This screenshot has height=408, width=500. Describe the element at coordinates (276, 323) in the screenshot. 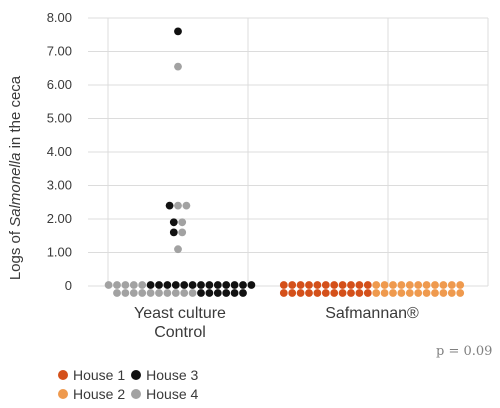

I see `category-labels: Yeast culture Control Safmannan®` at that location.